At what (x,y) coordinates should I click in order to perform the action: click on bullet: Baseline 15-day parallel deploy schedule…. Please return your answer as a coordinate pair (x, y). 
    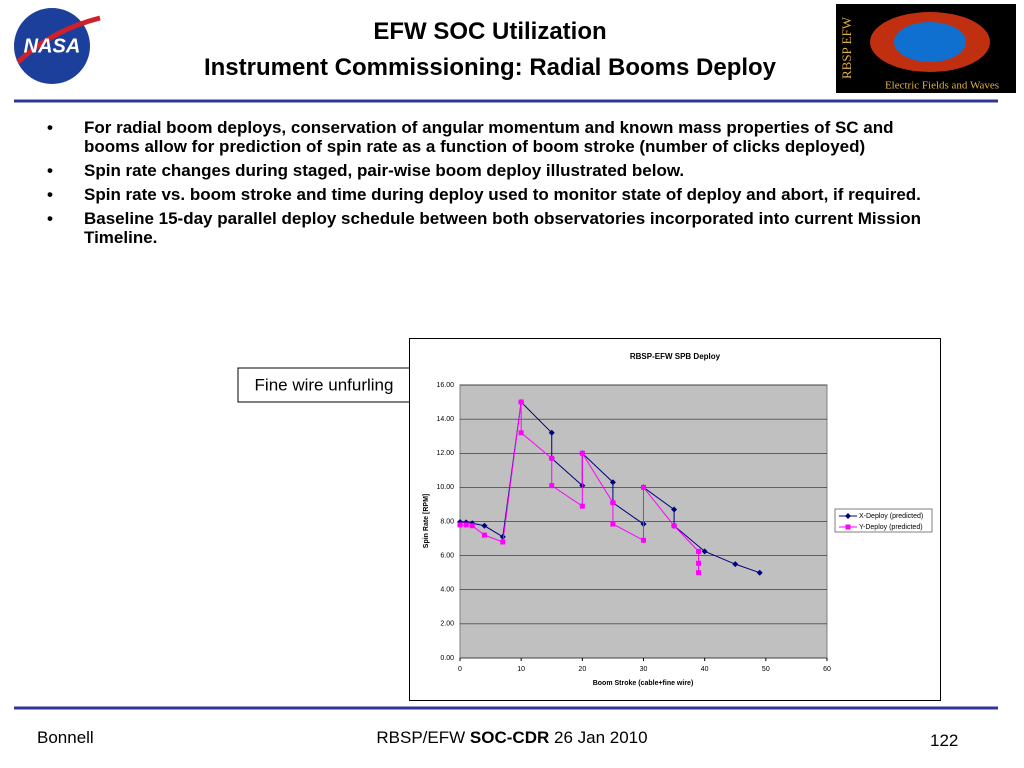
    Looking at the image, I should click on (497, 228).